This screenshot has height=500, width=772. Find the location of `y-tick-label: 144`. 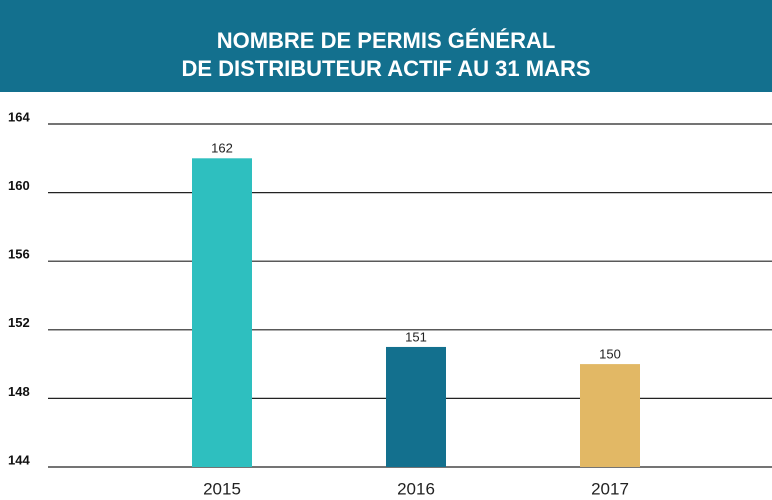

y-tick-label: 144 is located at coordinates (19, 459).